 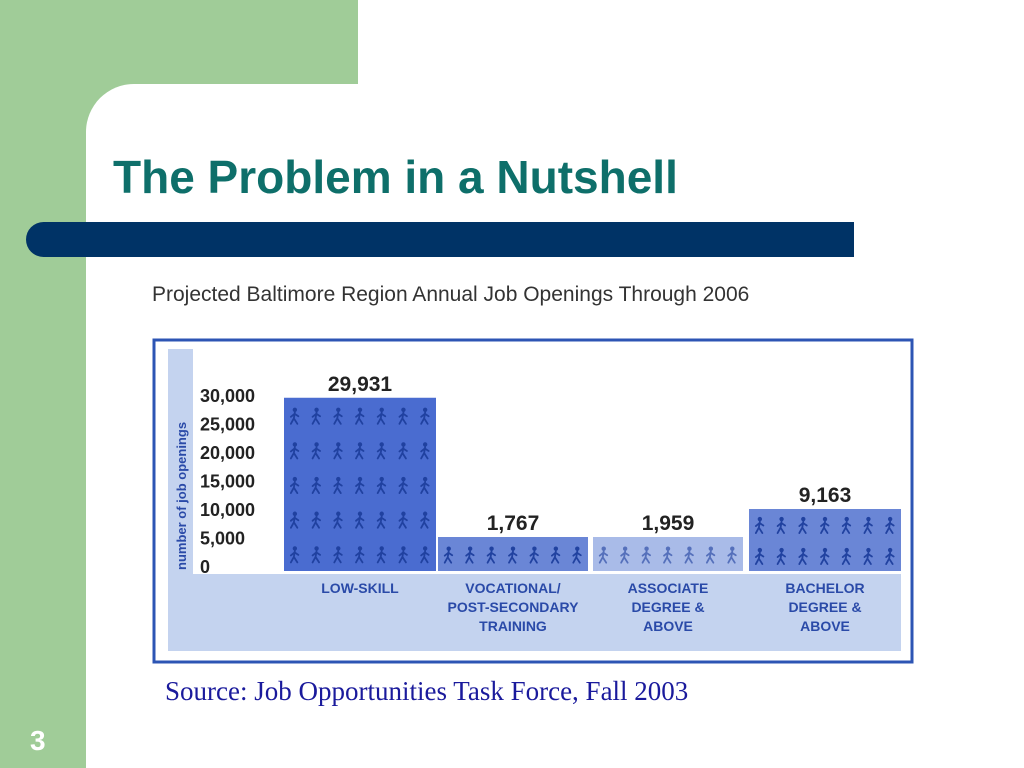 I want to click on title-underline-bar, so click(x=440, y=239).